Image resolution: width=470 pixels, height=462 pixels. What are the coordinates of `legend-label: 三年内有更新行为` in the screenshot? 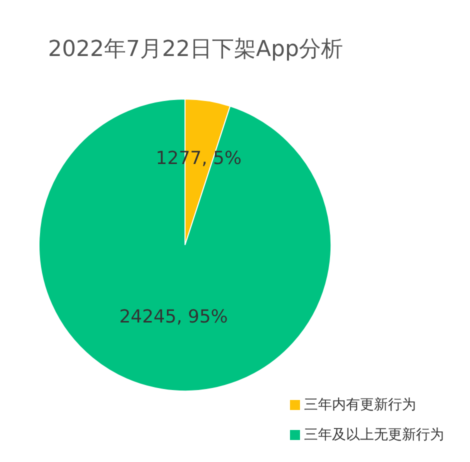 It's located at (360, 405).